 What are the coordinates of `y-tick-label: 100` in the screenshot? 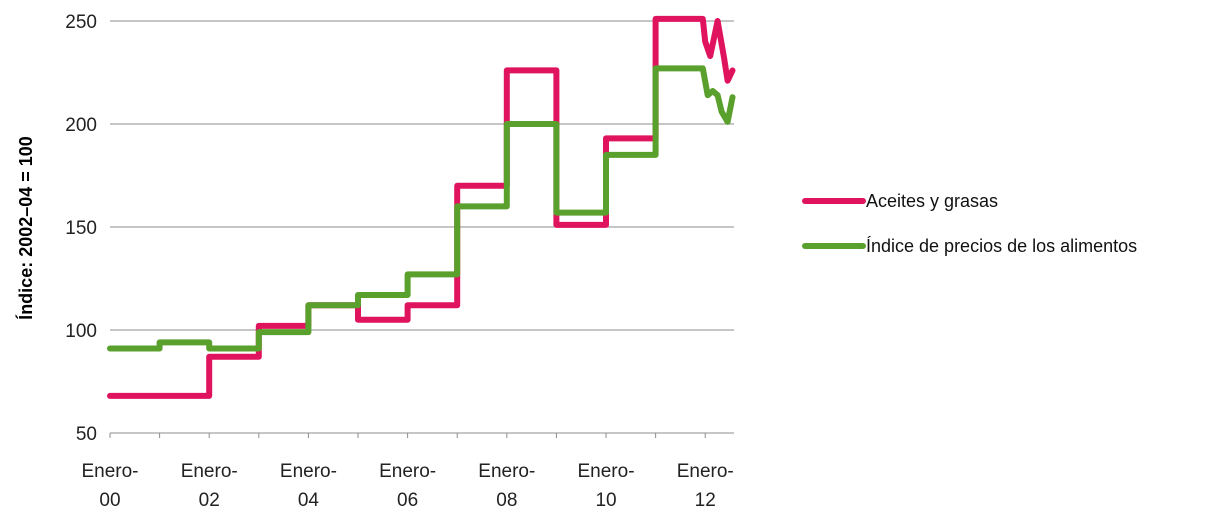 It's located at (81, 331).